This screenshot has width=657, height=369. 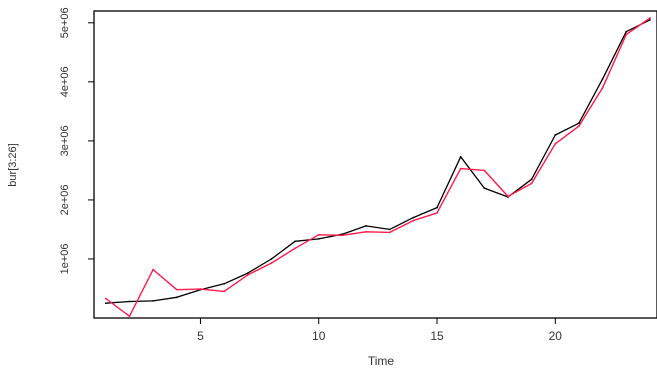 What do you see at coordinates (65, 199) in the screenshot?
I see `y-tick-label: 2e+06` at bounding box center [65, 199].